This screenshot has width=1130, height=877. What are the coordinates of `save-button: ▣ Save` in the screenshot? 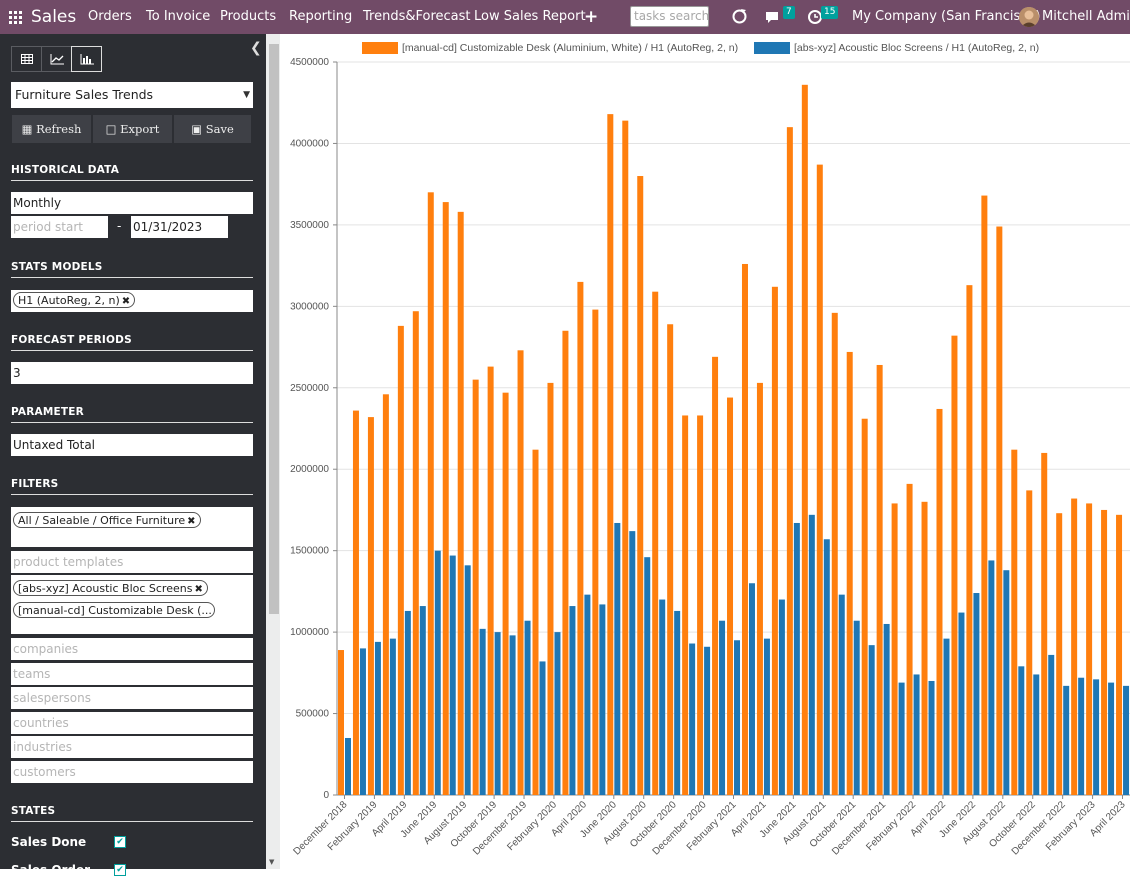 It's located at (212, 129).